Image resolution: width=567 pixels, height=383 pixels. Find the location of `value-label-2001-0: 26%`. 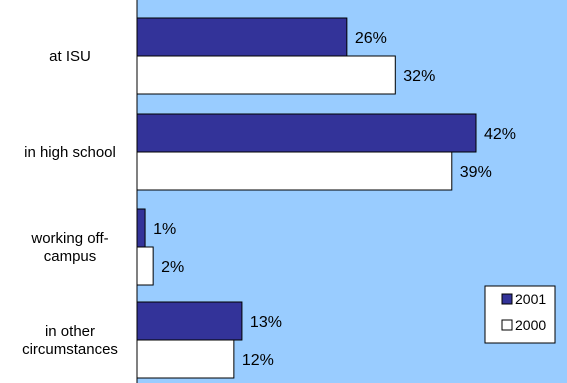

value-label-2001-0: 26% is located at coordinates (371, 38).